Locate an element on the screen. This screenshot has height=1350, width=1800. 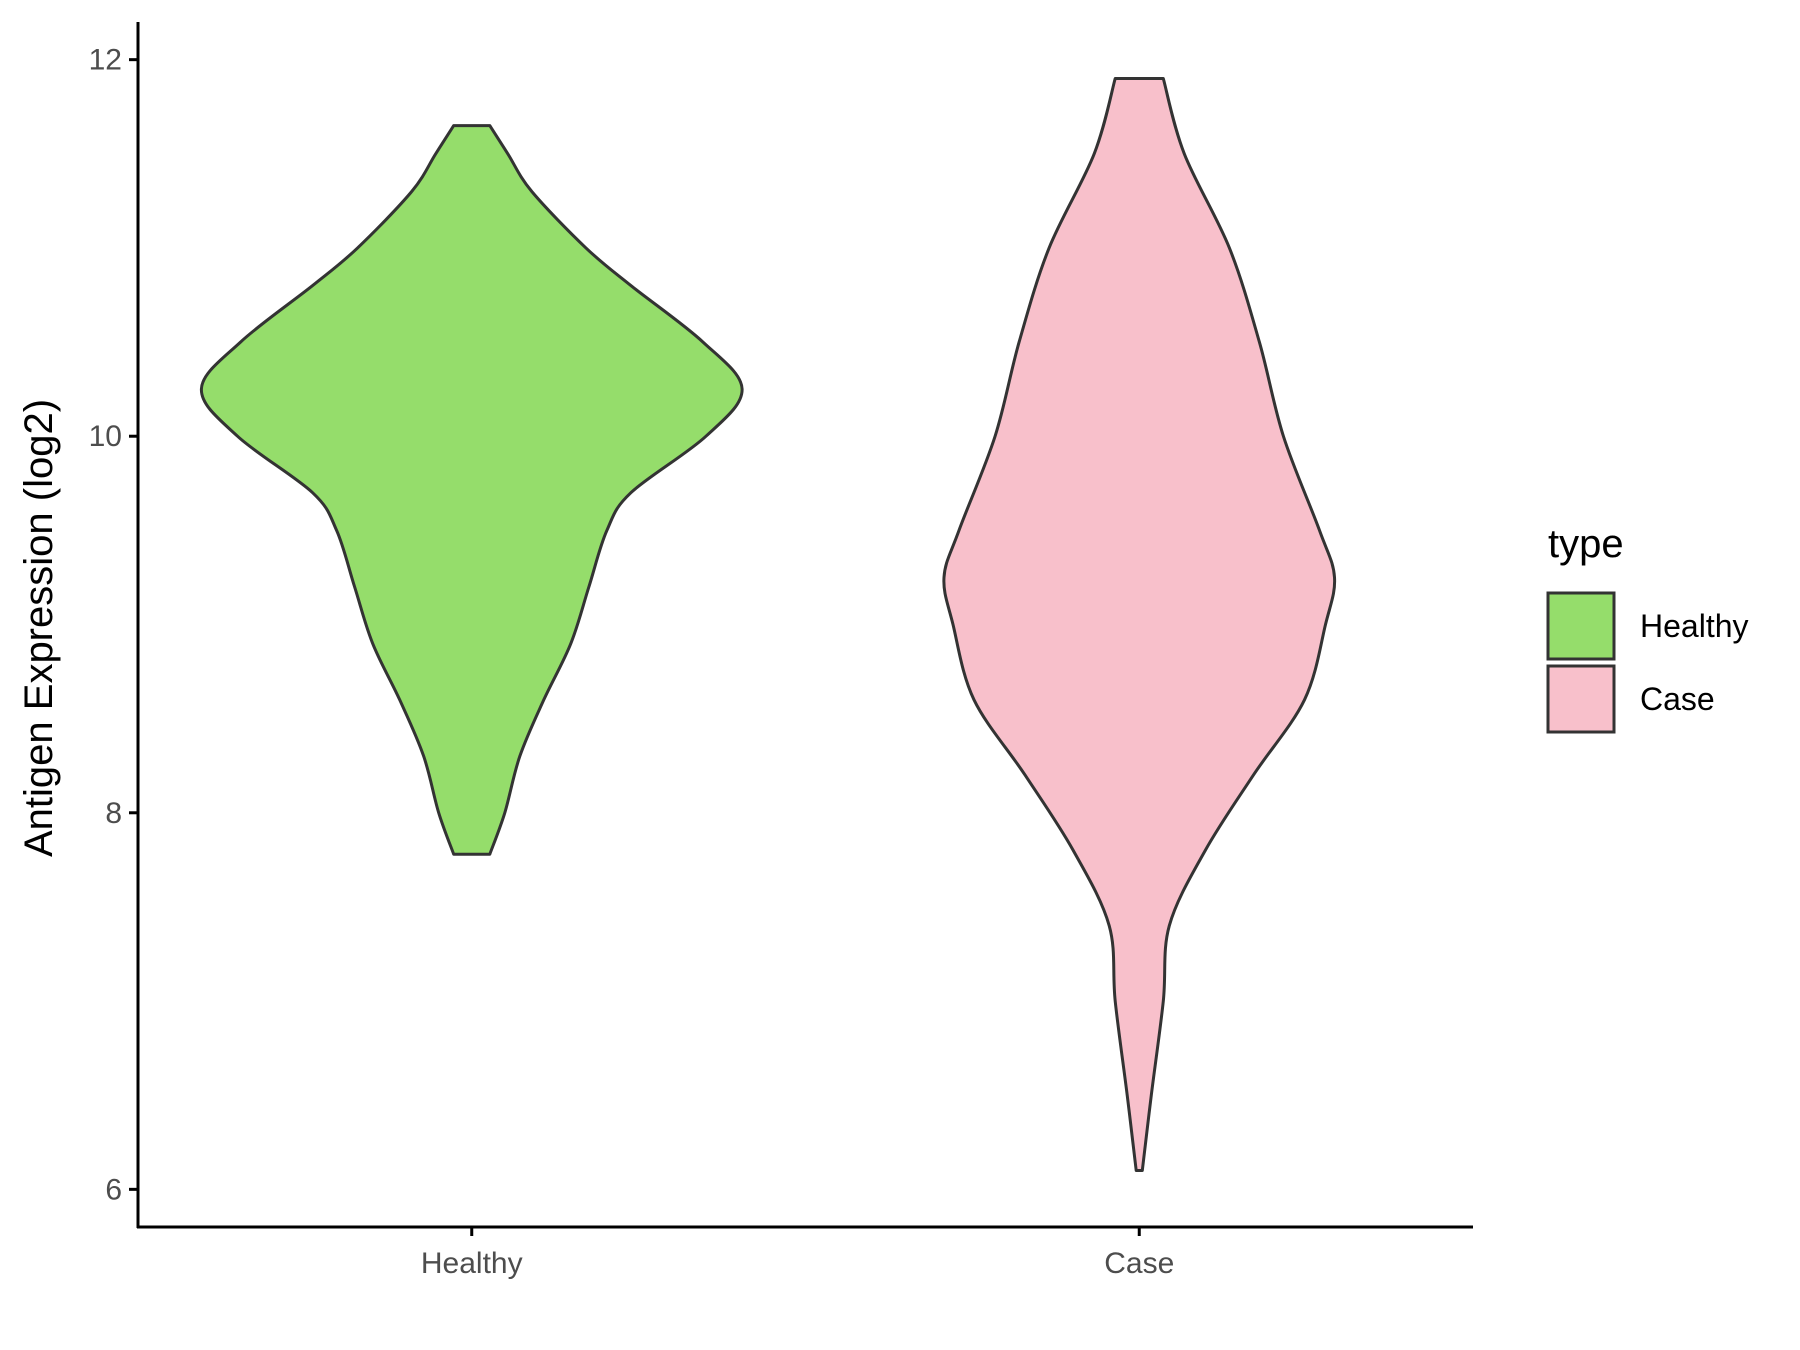
y-tick-label: 10 is located at coordinates (105, 436).